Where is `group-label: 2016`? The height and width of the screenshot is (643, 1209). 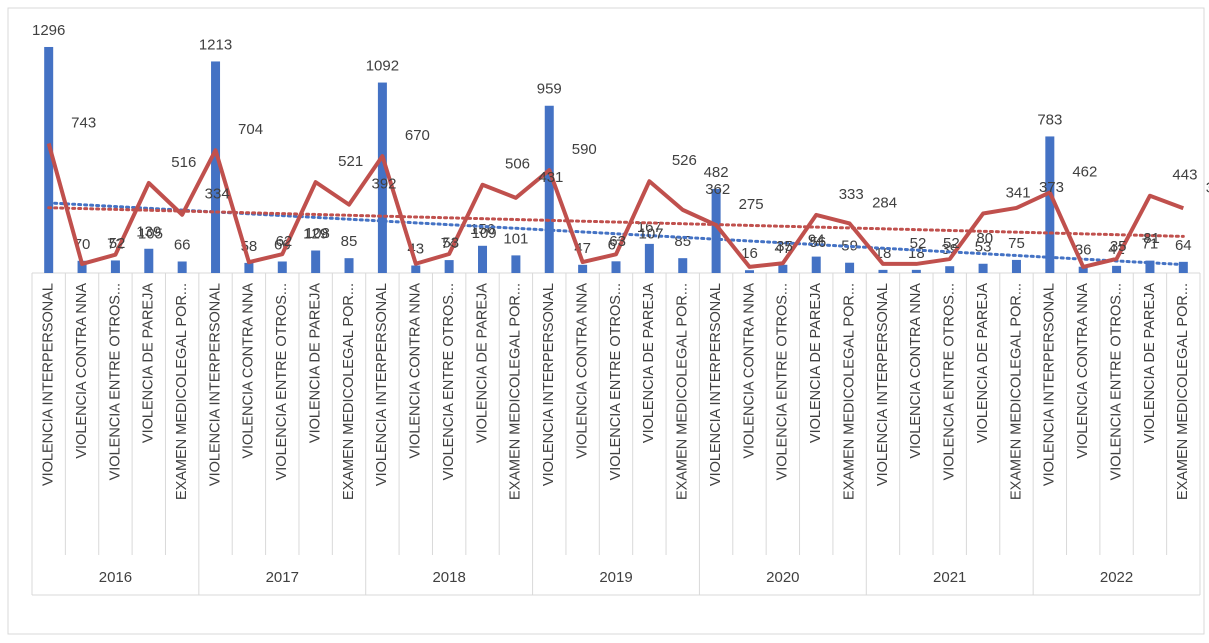 group-label: 2016 is located at coordinates (115, 577).